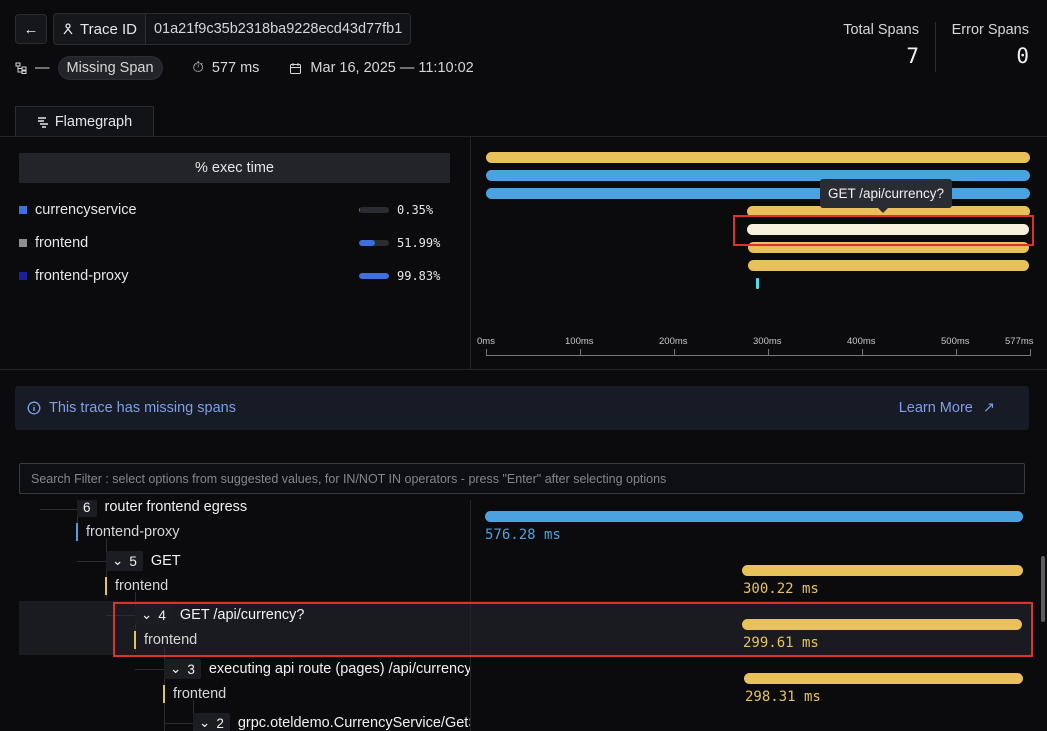  I want to click on tick-label: 200ms, so click(673, 341).